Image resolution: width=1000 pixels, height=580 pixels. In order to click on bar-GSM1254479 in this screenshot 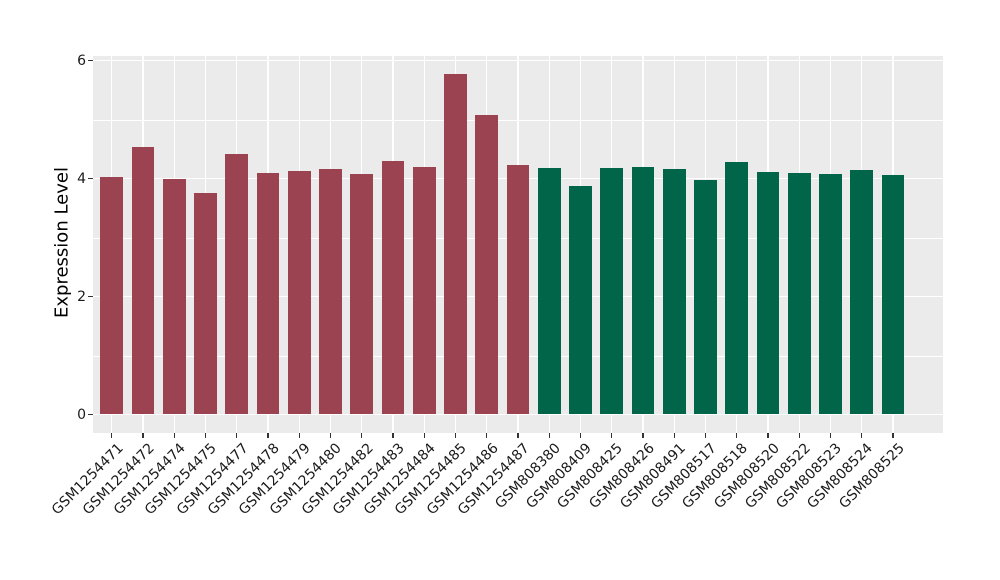, I will do `click(299, 293)`.